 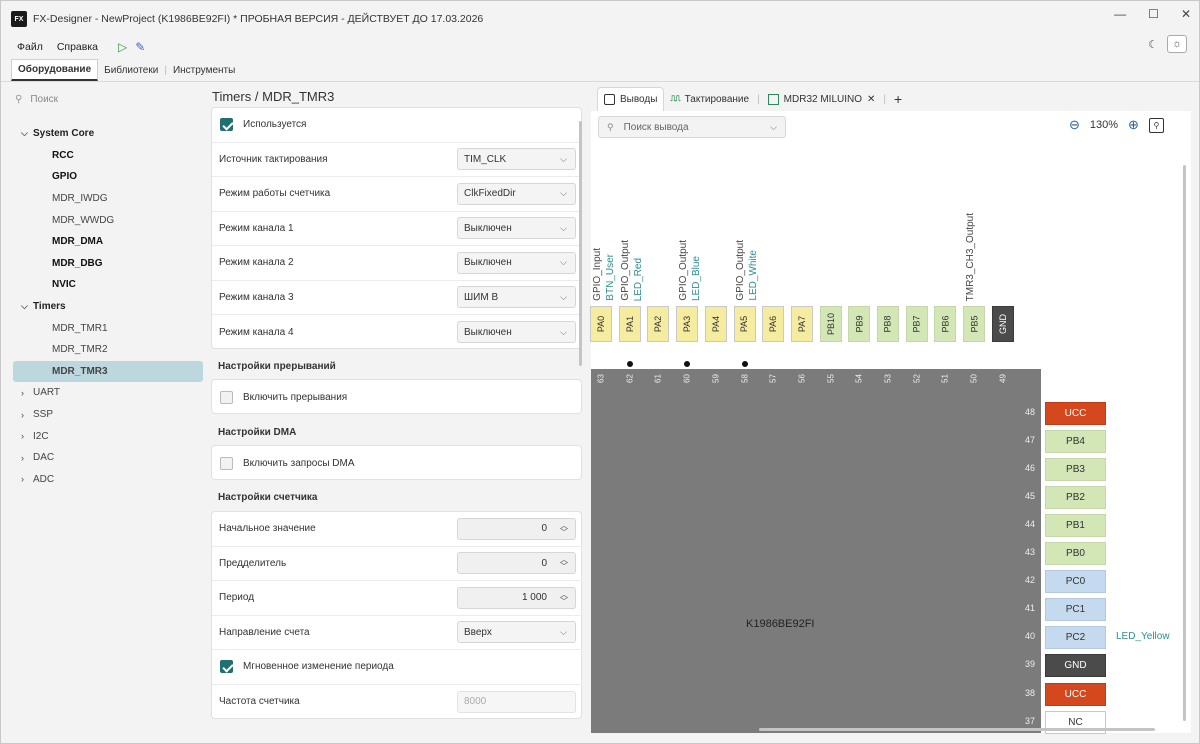 I want to click on zoom-out-icon: ⊖, so click(x=1074, y=124).